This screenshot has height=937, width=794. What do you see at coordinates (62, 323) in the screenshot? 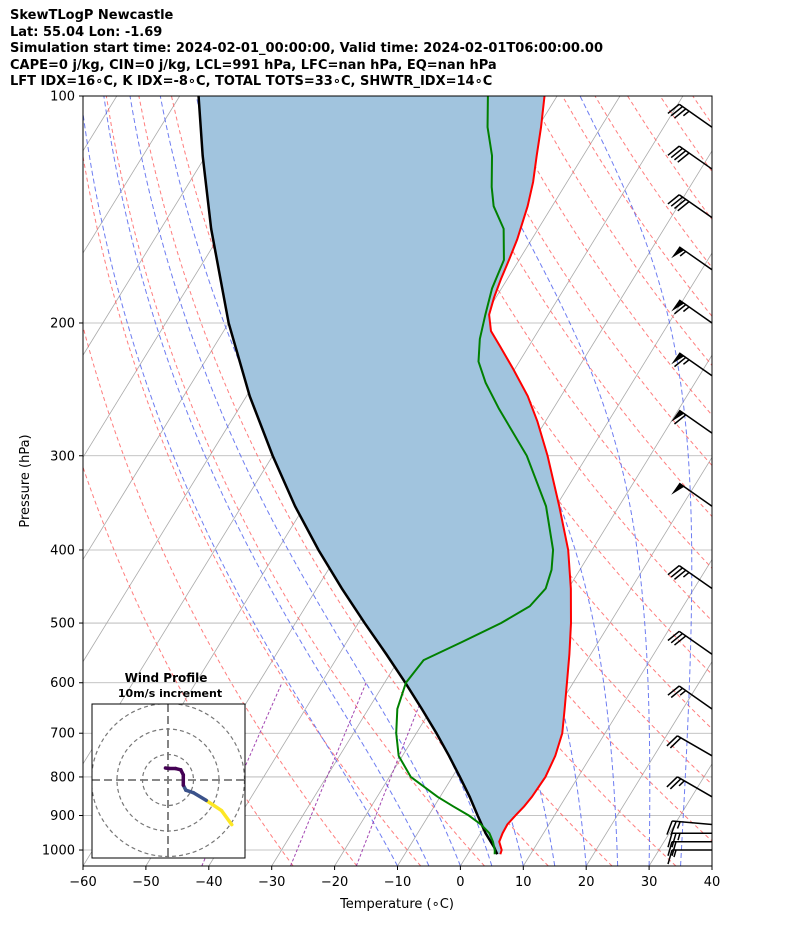
I see `y-tick-label: 200` at bounding box center [62, 323].